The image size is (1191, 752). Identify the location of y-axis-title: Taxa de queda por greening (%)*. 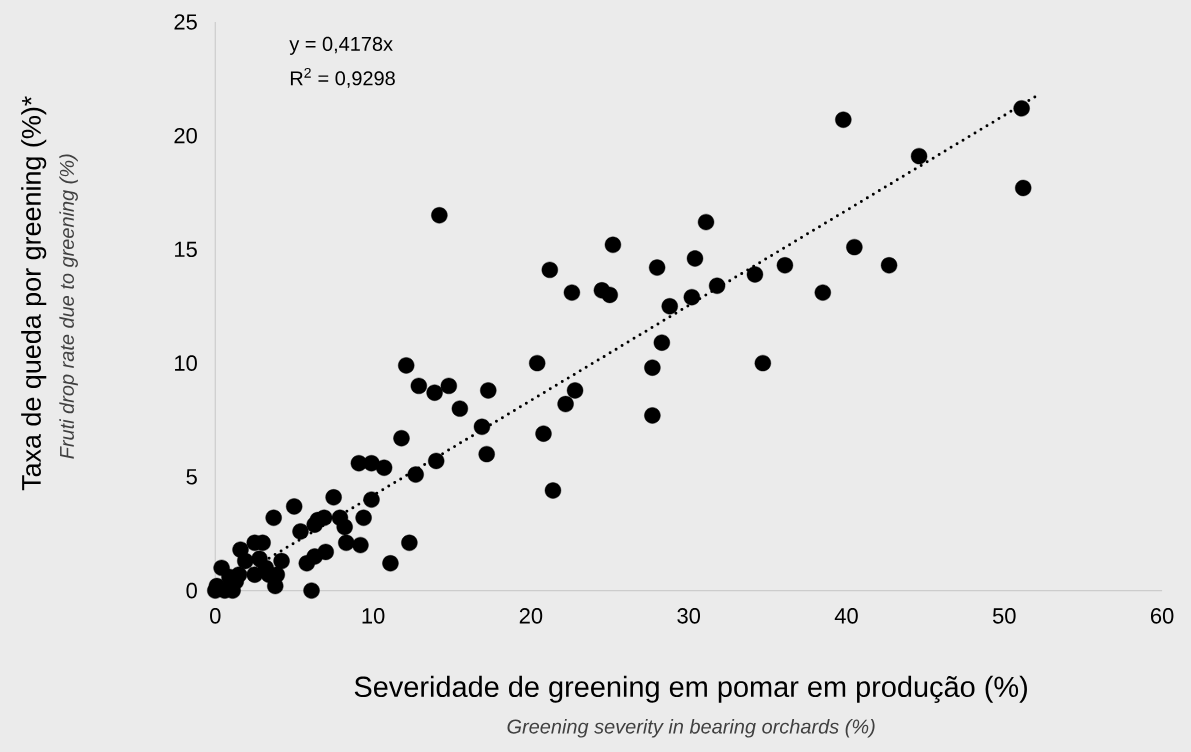
(34, 293).